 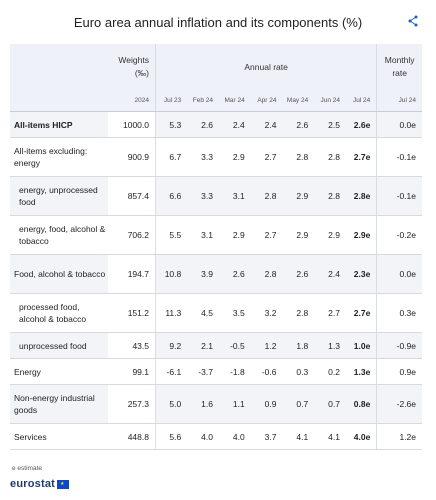 I want to click on annual-rate-cell: 6.6, so click(x=171, y=196).